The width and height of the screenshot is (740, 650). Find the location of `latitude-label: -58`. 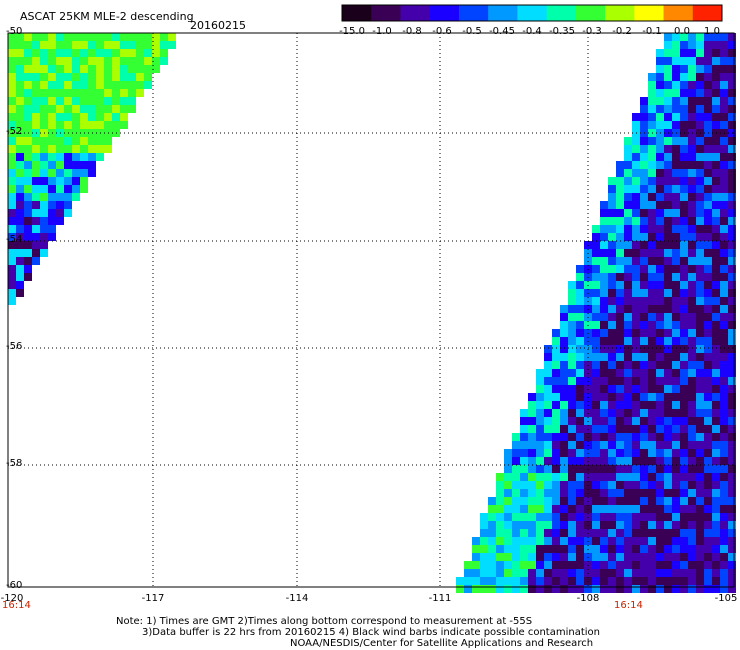

latitude-label: -58 is located at coordinates (14, 463).